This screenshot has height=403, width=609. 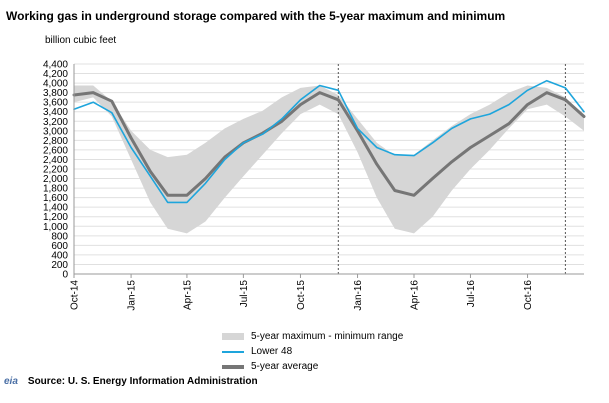 I want to click on y-tick-label: 1,200, so click(x=55, y=217).